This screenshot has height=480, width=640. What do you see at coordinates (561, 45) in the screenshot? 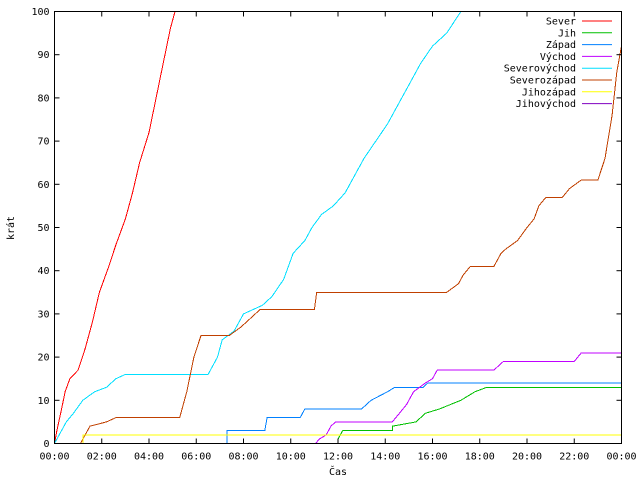
I see `legend-label: Západ` at bounding box center [561, 45].